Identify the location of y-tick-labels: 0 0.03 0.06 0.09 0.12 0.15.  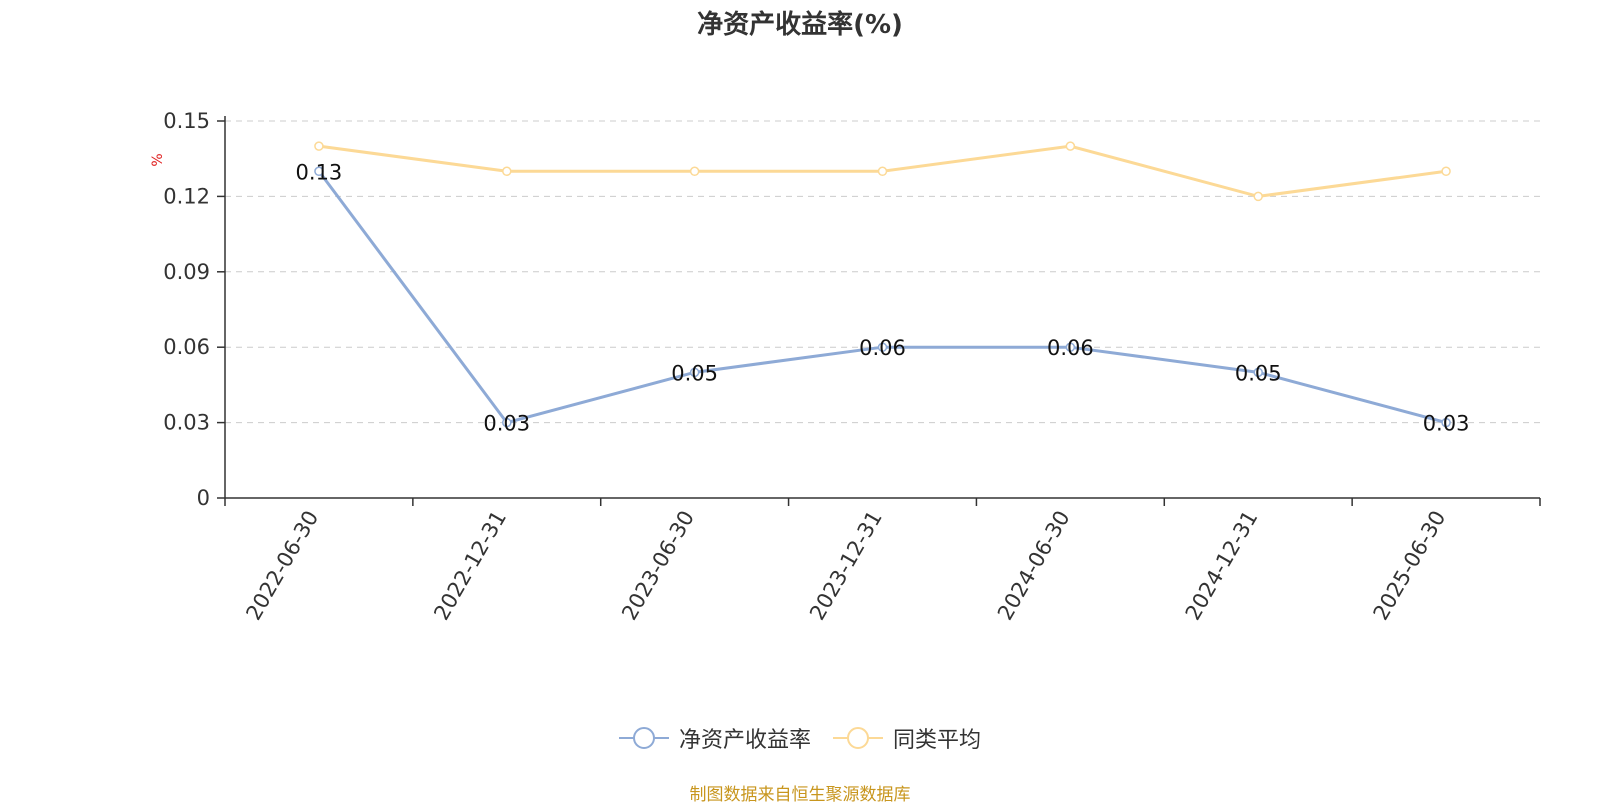
(186, 309).